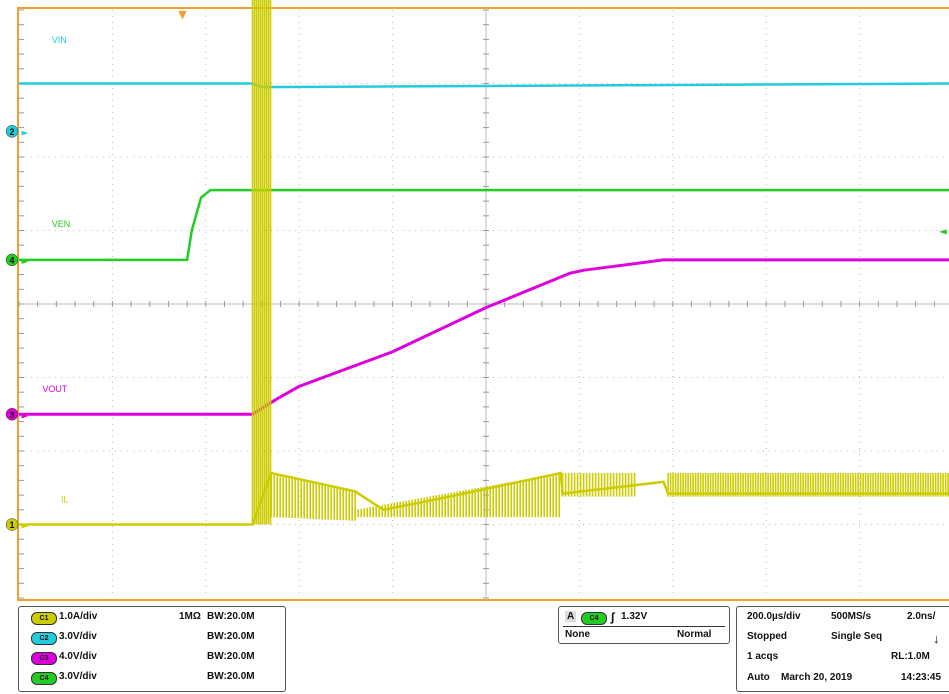 This screenshot has width=949, height=694. I want to click on trigger-position-marker: ▼, so click(182, 14).